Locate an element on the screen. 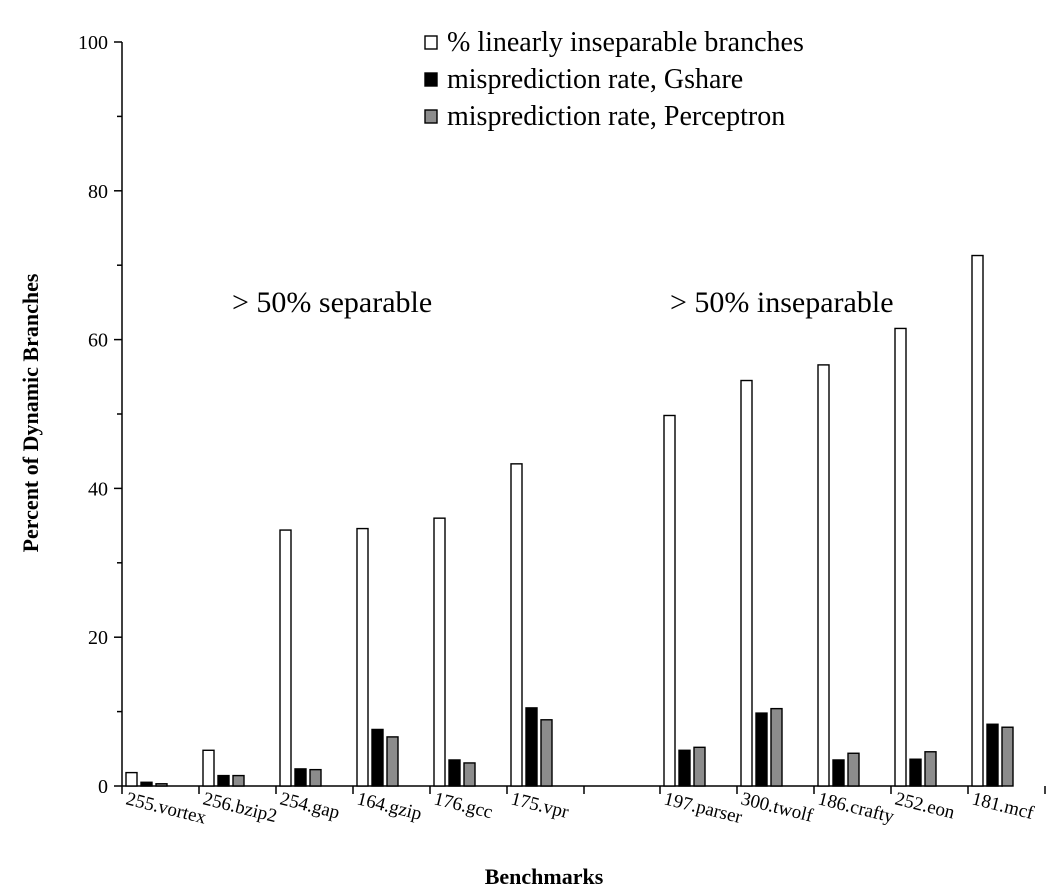 The image size is (1064, 896). annotation-inseparable: > 50% inseparable is located at coordinates (782, 302).